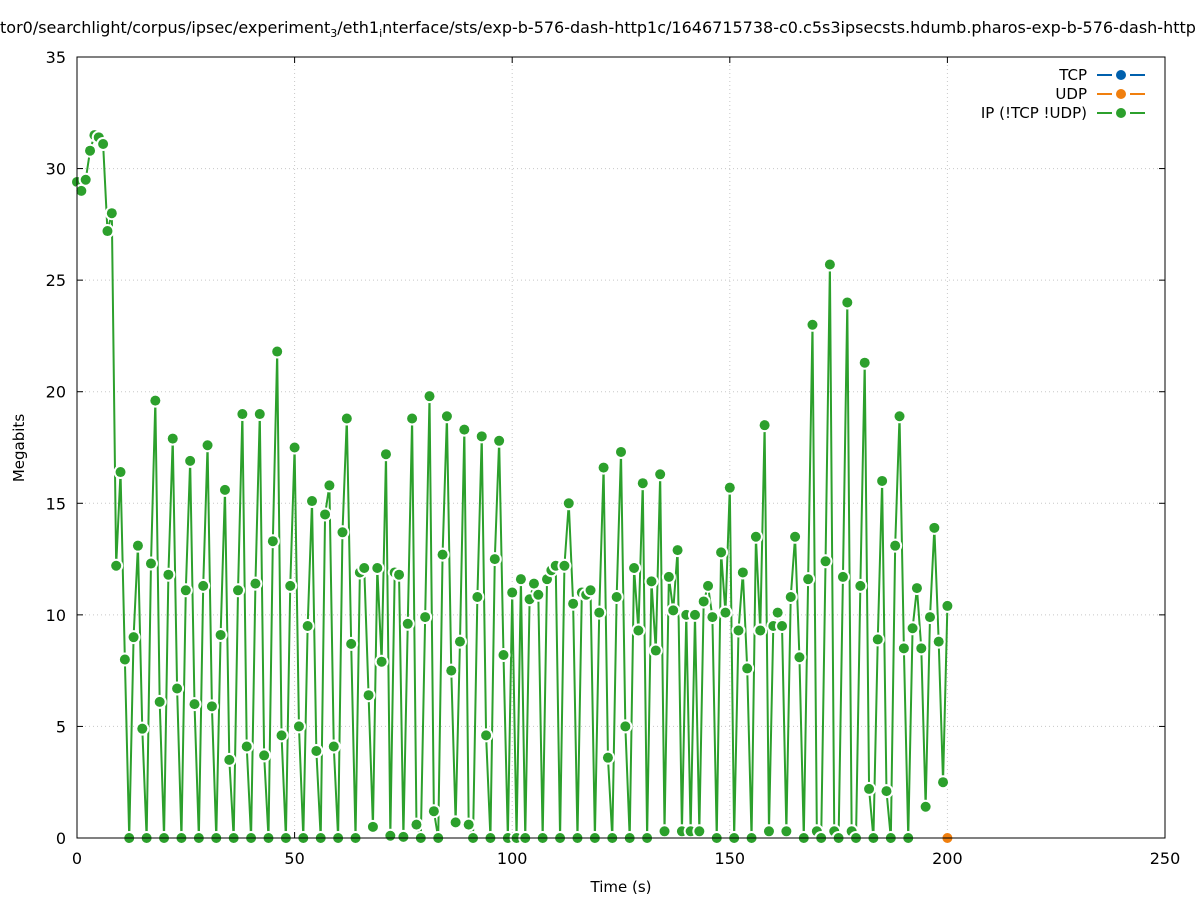 The height and width of the screenshot is (900, 1197). I want to click on y-tick-label: 15, so click(56, 503).